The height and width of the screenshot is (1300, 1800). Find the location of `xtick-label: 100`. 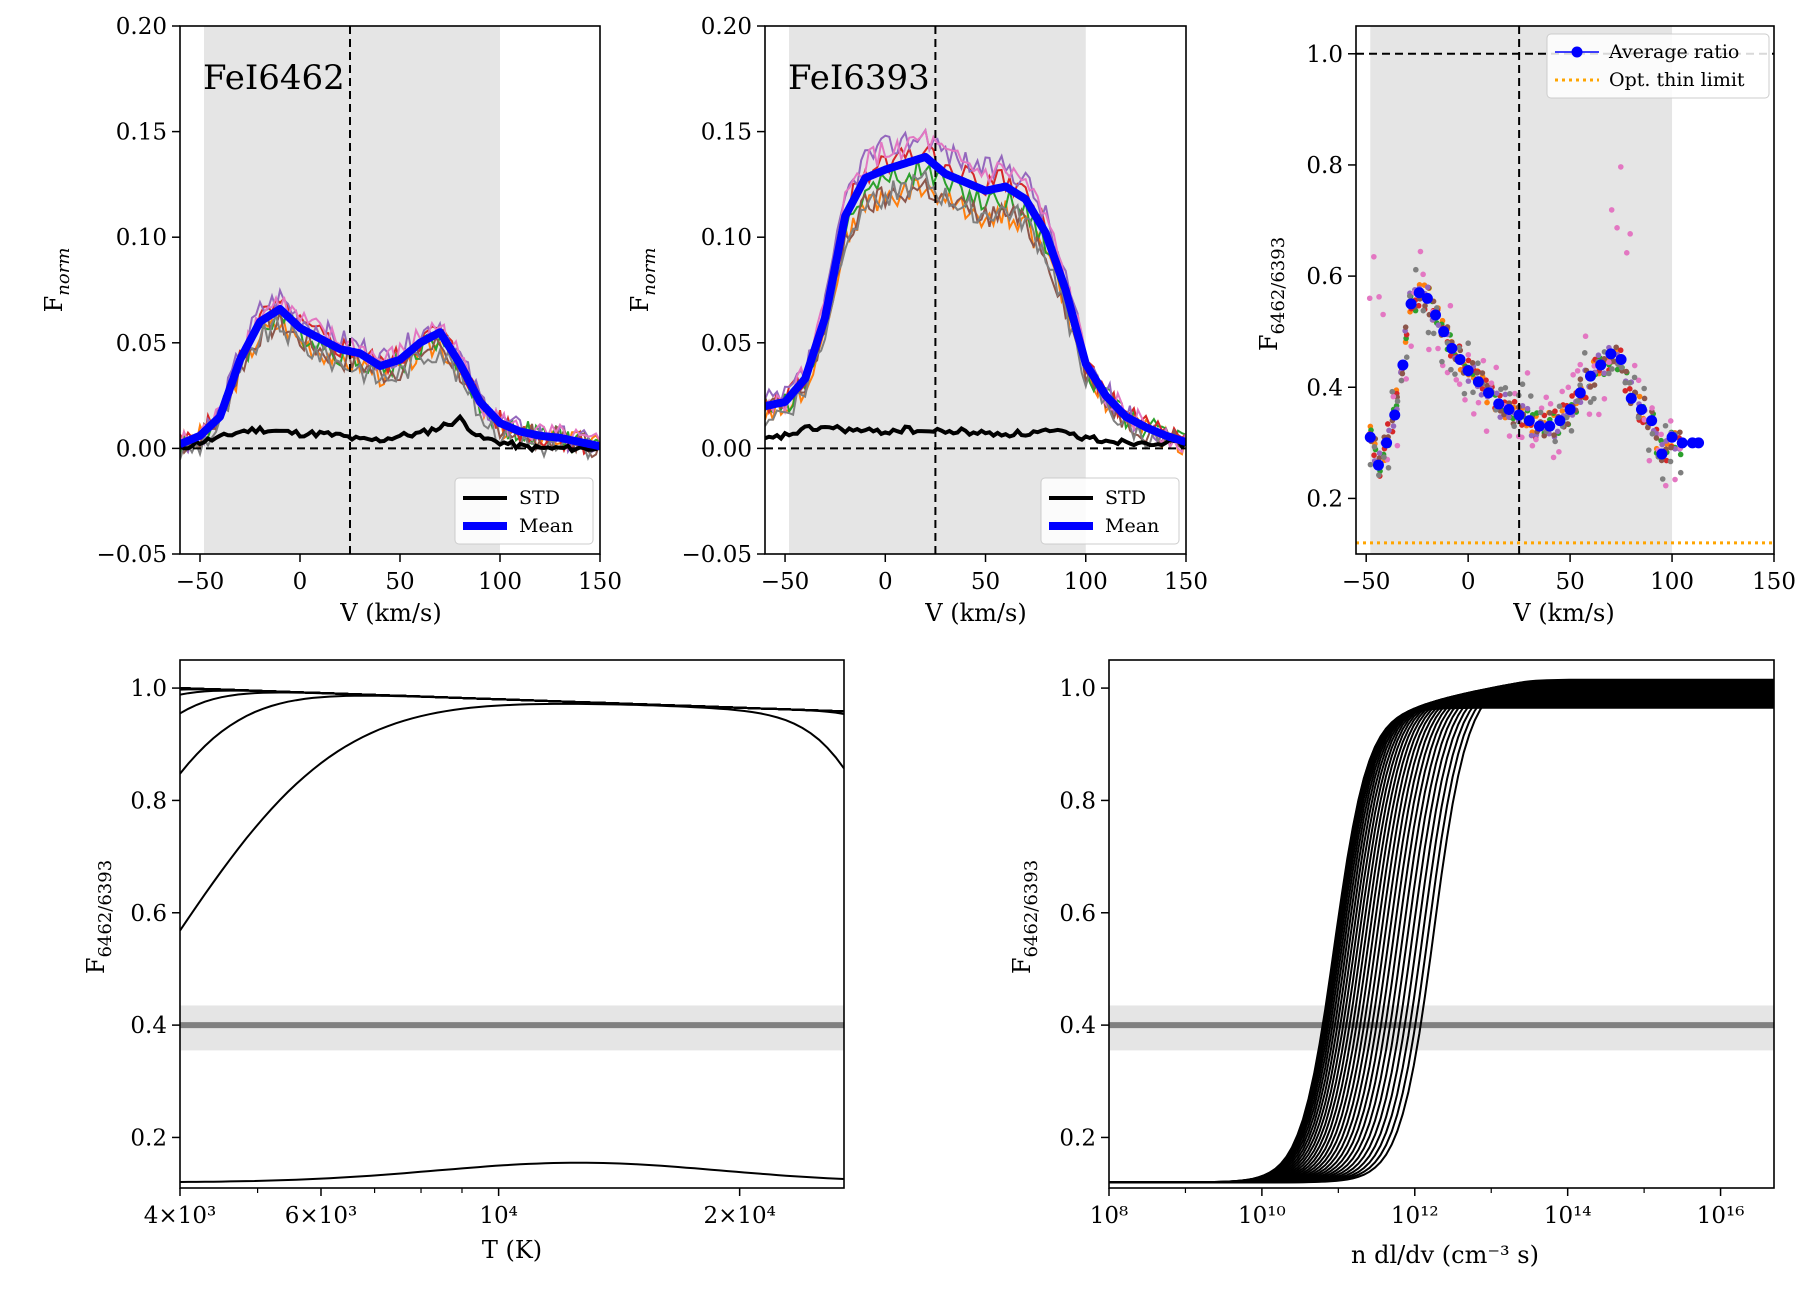

xtick-label: 100 is located at coordinates (1086, 582).